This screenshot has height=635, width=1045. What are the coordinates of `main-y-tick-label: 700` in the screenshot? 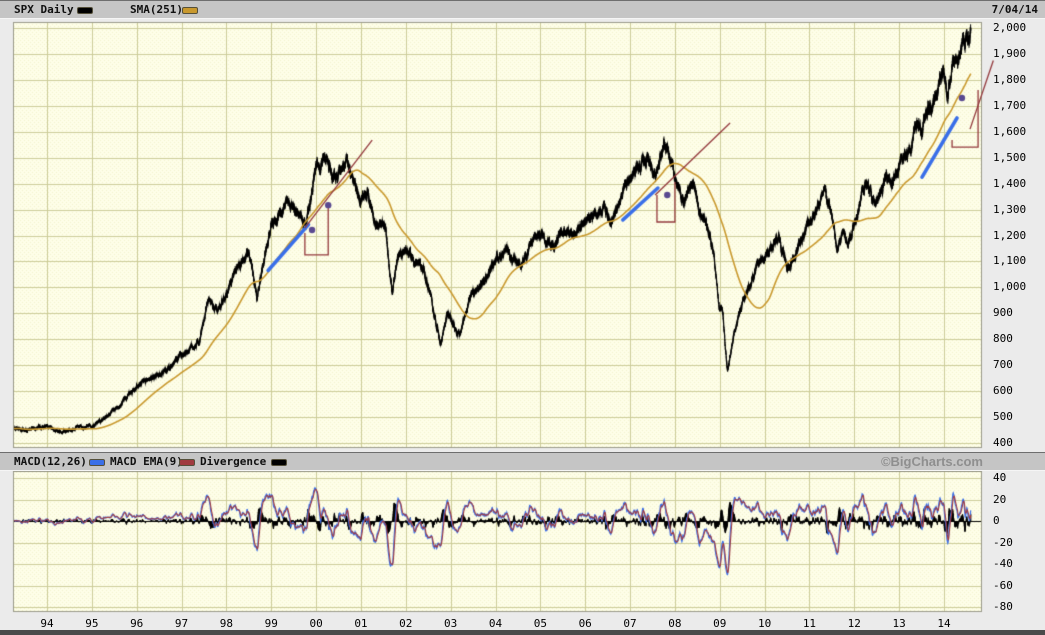 It's located at (1003, 365).